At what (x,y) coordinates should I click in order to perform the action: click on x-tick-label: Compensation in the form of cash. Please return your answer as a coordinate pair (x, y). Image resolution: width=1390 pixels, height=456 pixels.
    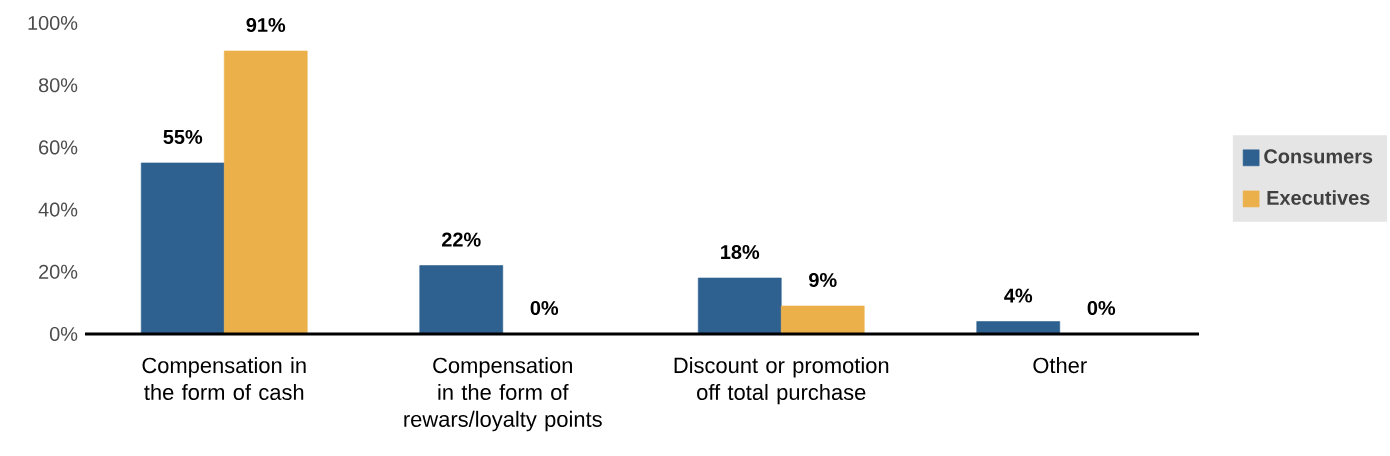
    Looking at the image, I should click on (224, 379).